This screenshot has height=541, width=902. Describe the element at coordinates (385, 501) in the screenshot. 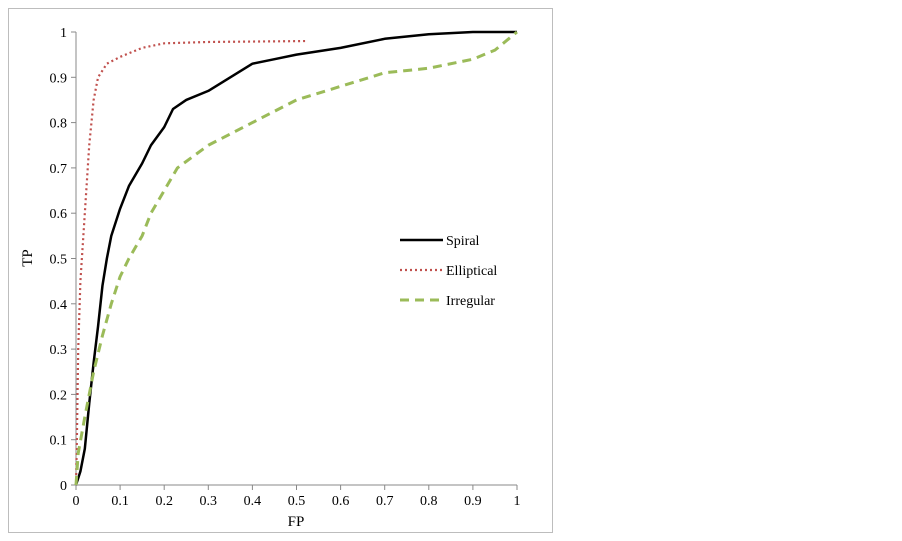

I see `x-tick-label: 0.7` at that location.